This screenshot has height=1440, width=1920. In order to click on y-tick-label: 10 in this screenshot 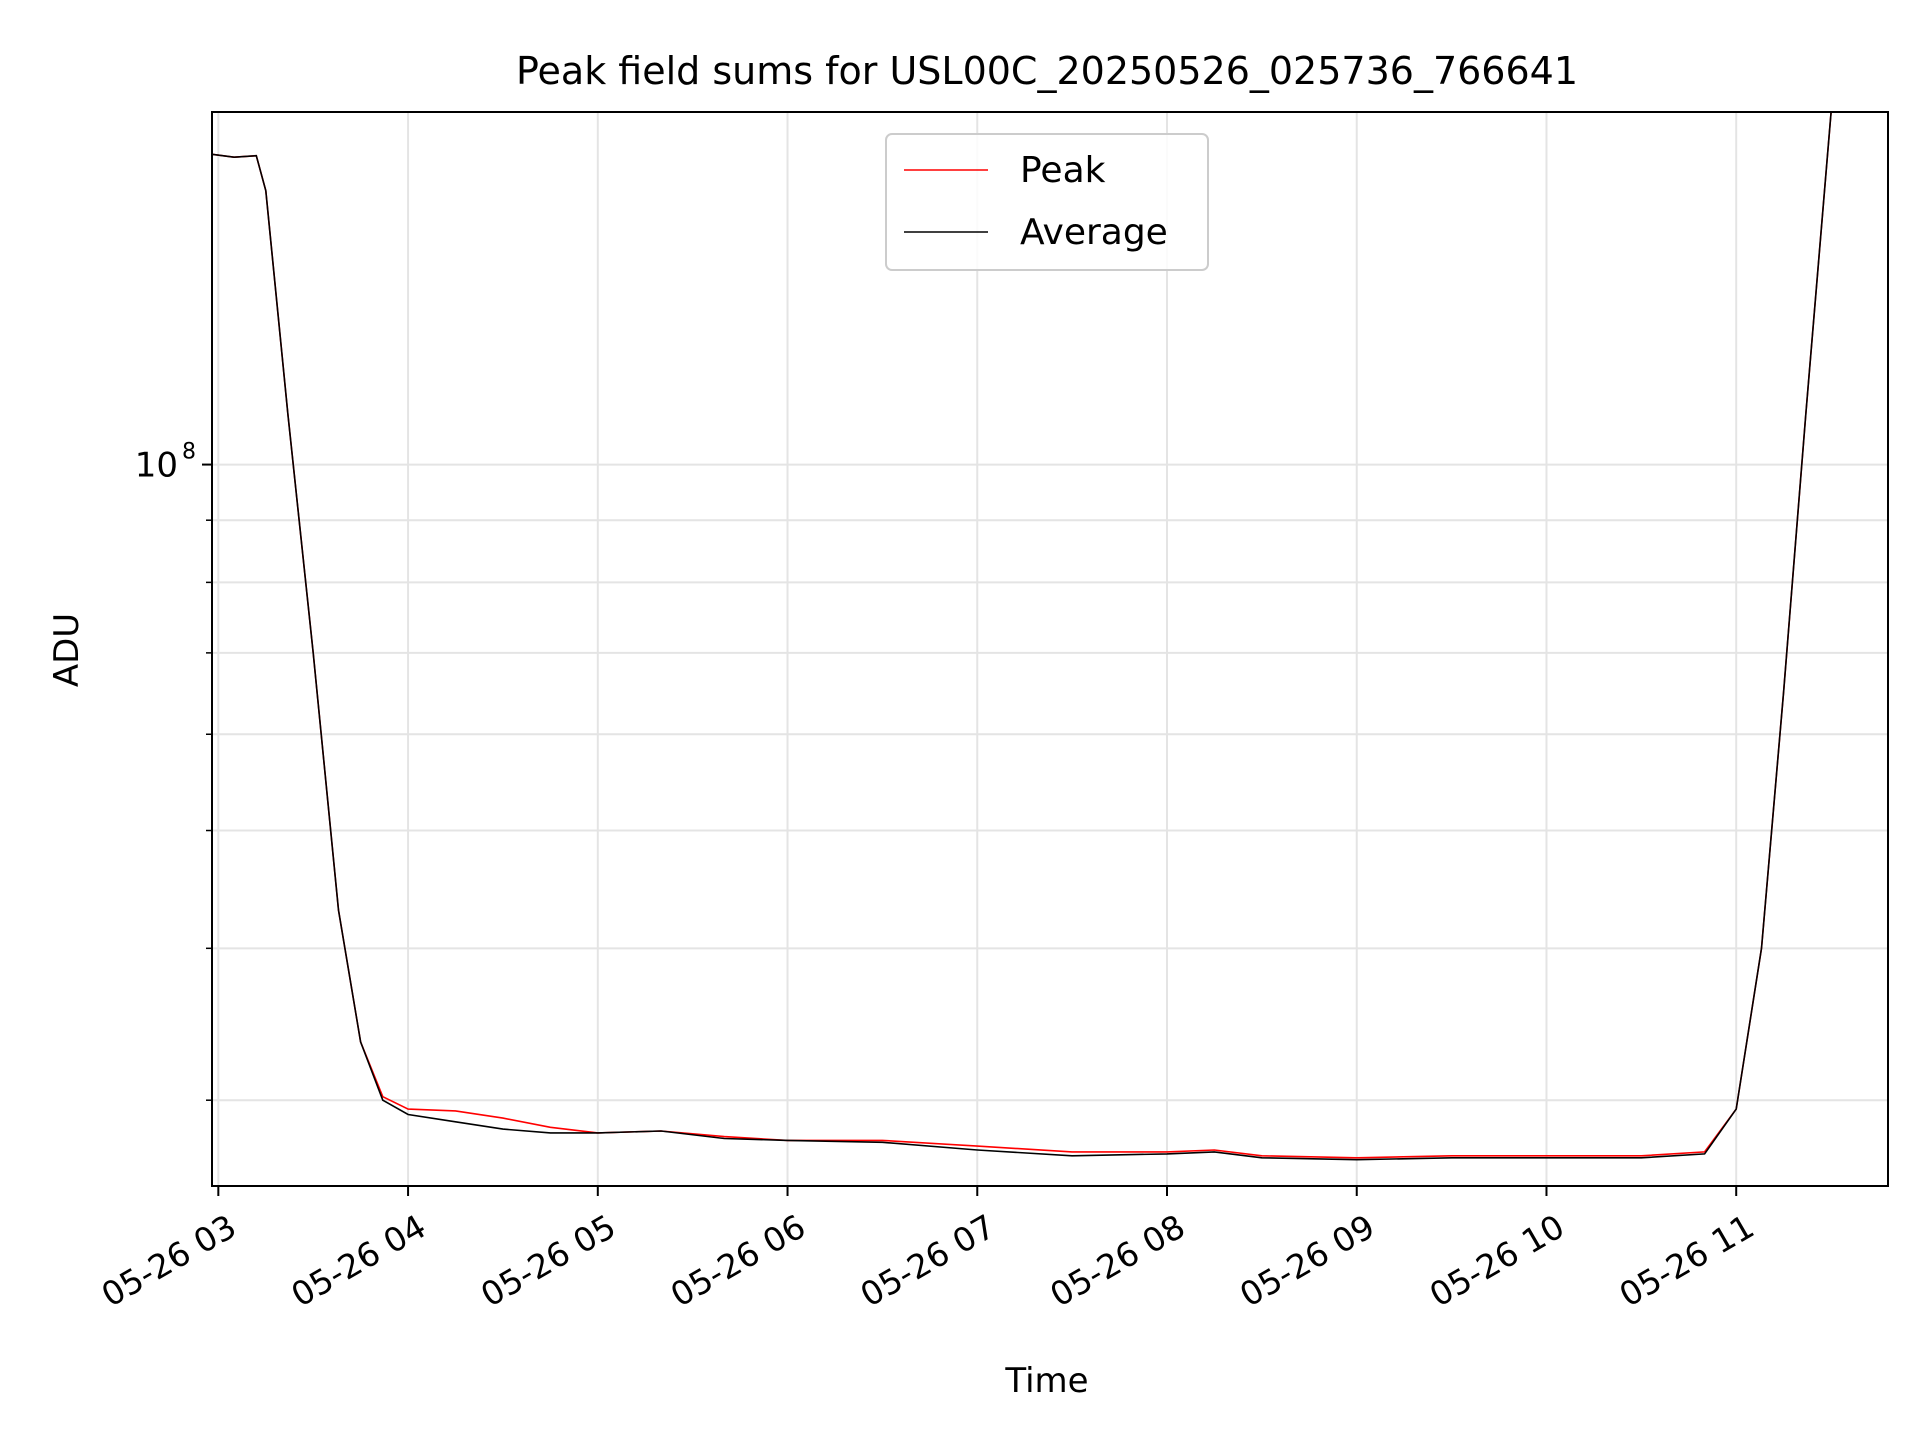, I will do `click(156, 466)`.